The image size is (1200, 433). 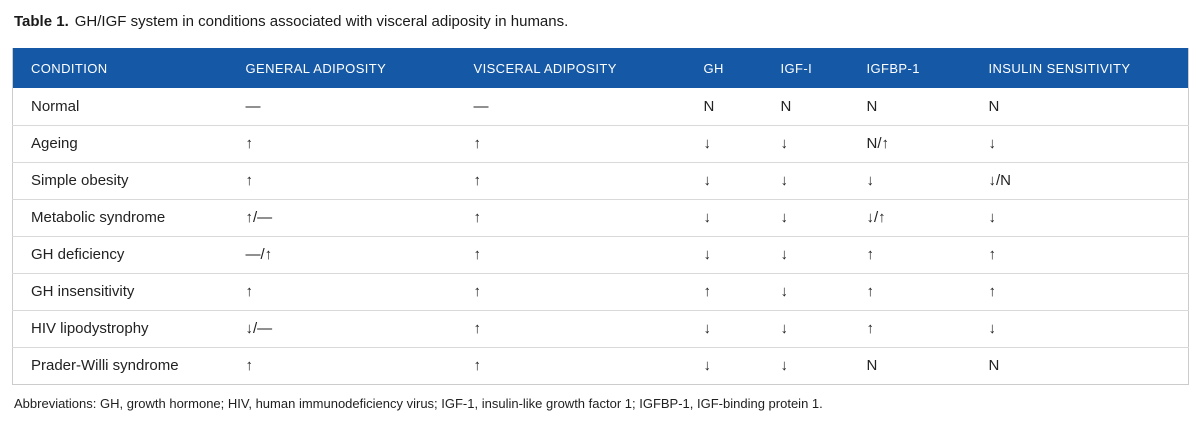 What do you see at coordinates (909, 143) in the screenshot?
I see `value-cell: N/↑` at bounding box center [909, 143].